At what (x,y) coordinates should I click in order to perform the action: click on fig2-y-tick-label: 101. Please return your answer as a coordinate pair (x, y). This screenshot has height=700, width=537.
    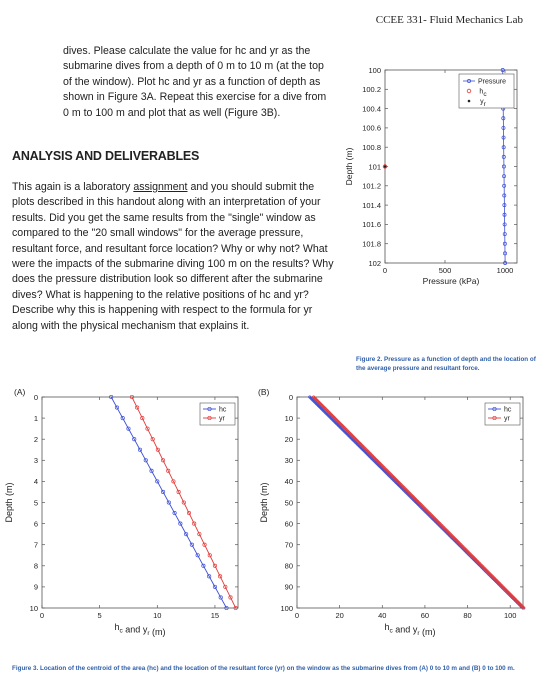
    Looking at the image, I should click on (374, 166).